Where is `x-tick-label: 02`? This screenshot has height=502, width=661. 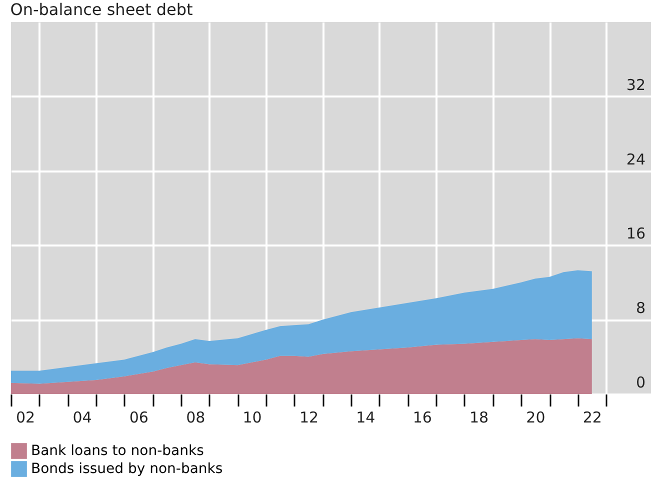 x-tick-label: 02 is located at coordinates (26, 417).